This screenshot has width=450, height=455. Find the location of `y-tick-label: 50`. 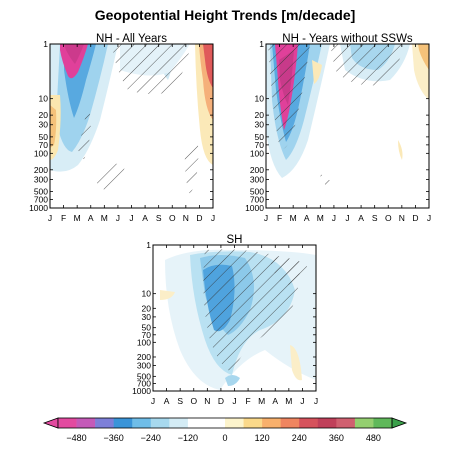

y-tick-label: 50 is located at coordinates (260, 137).